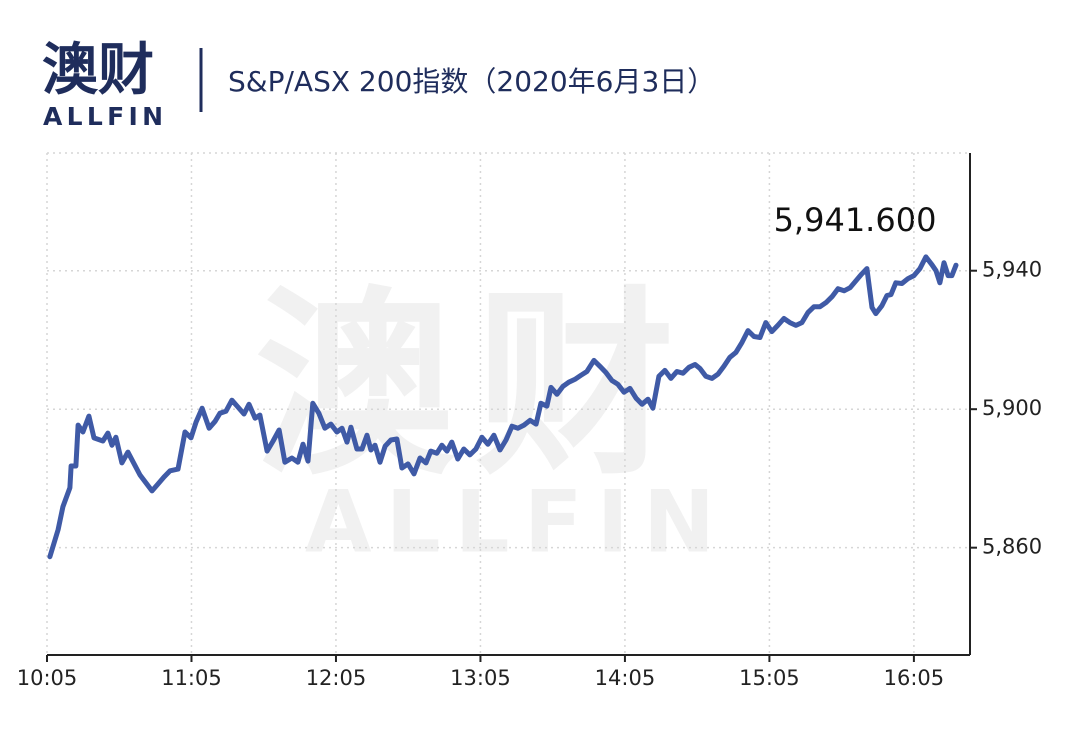 The width and height of the screenshot is (1067, 733). What do you see at coordinates (769, 678) in the screenshot?
I see `x-tick-label: 15:05` at bounding box center [769, 678].